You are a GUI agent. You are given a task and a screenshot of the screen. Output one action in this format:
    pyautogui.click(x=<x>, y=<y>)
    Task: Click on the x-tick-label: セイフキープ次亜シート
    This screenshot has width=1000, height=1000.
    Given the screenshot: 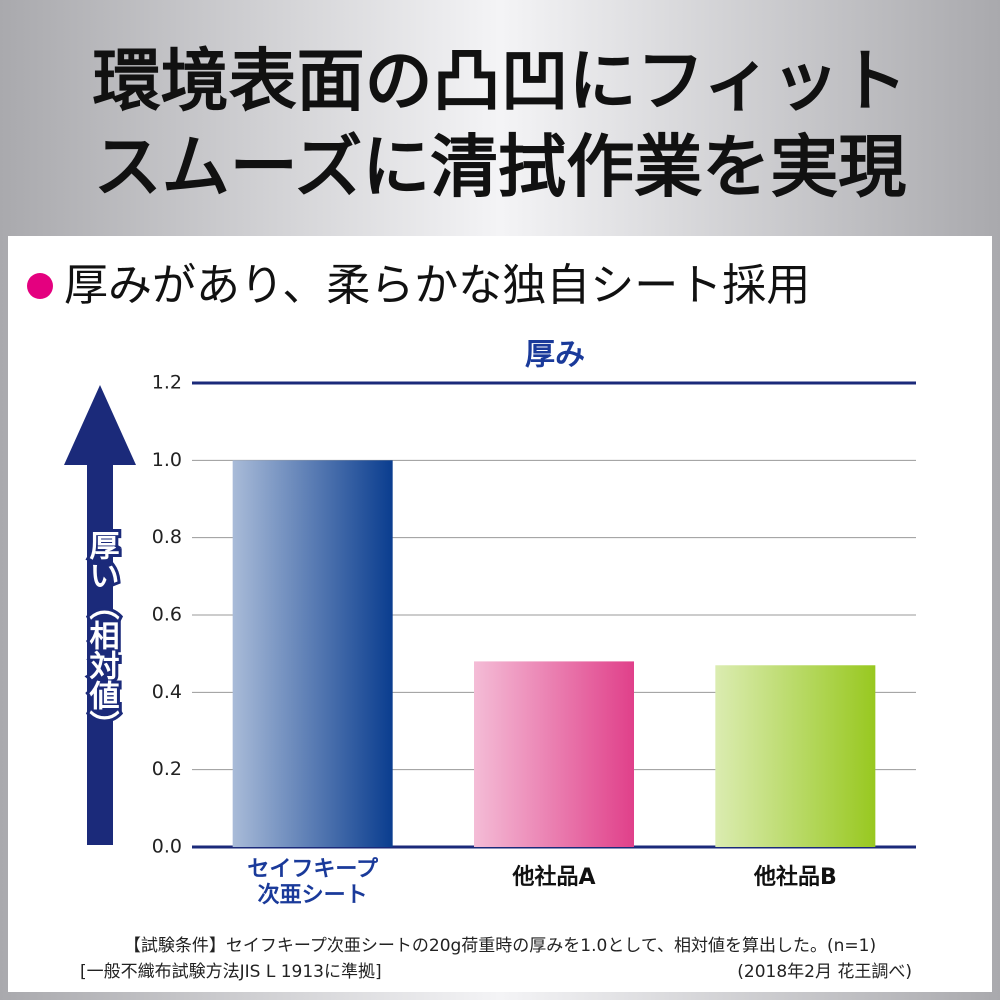 What is the action you would take?
    pyautogui.click(x=313, y=882)
    